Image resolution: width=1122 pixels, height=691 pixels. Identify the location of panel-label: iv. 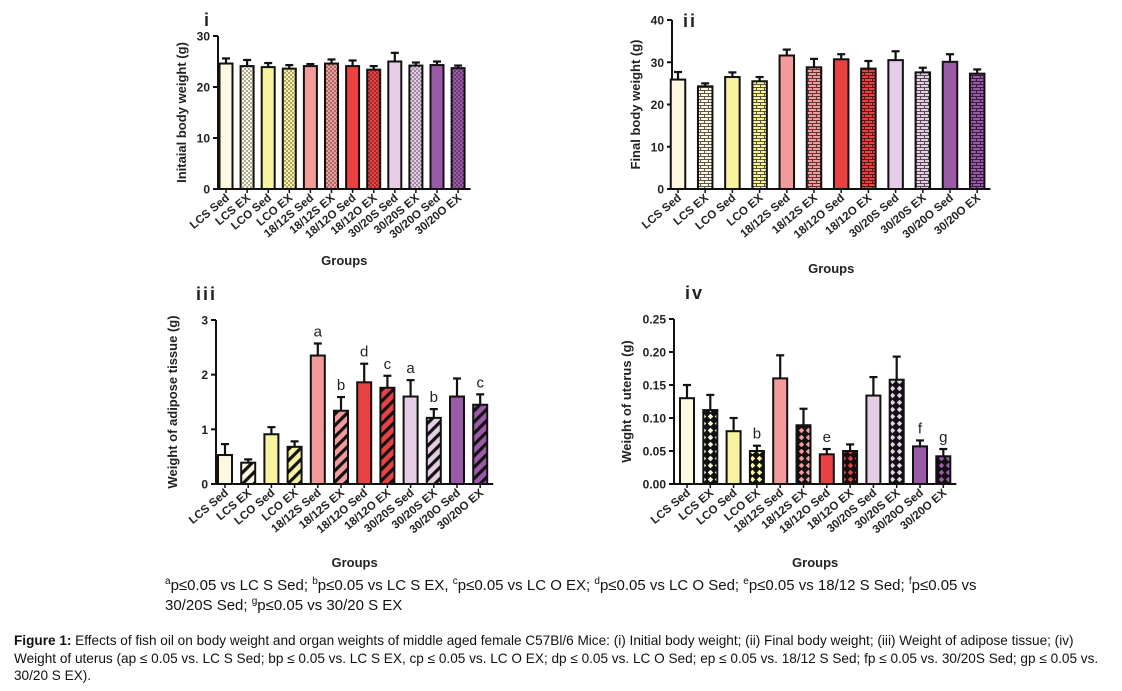
(694, 293).